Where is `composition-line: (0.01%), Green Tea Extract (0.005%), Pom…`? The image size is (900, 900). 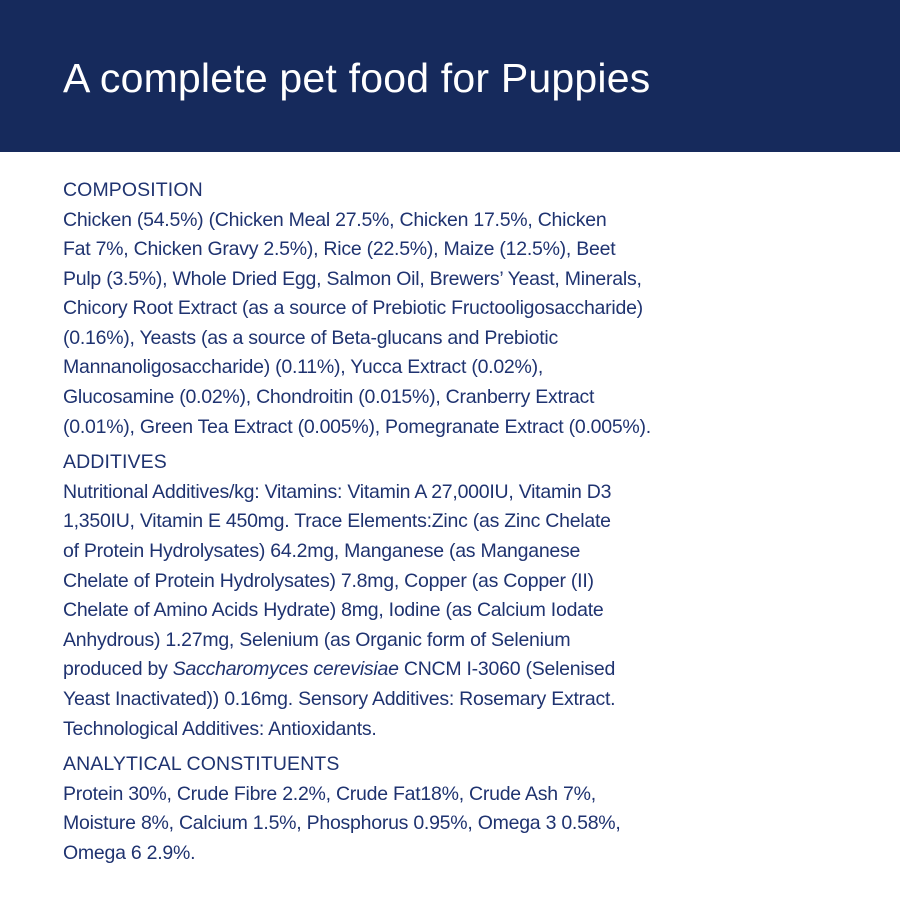
composition-line: (0.01%), Green Tea Extract (0.005%), Pom… is located at coordinates (357, 426).